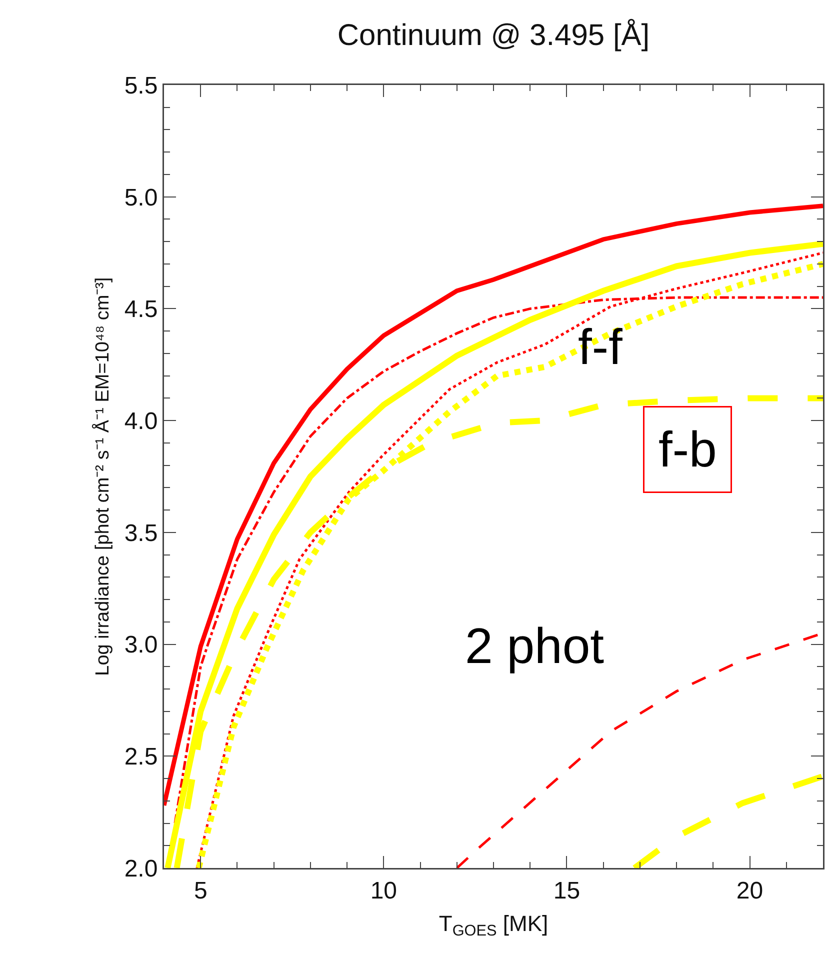 The image size is (837, 966). What do you see at coordinates (141, 757) in the screenshot?
I see `y-tick-label: 2.5` at bounding box center [141, 757].